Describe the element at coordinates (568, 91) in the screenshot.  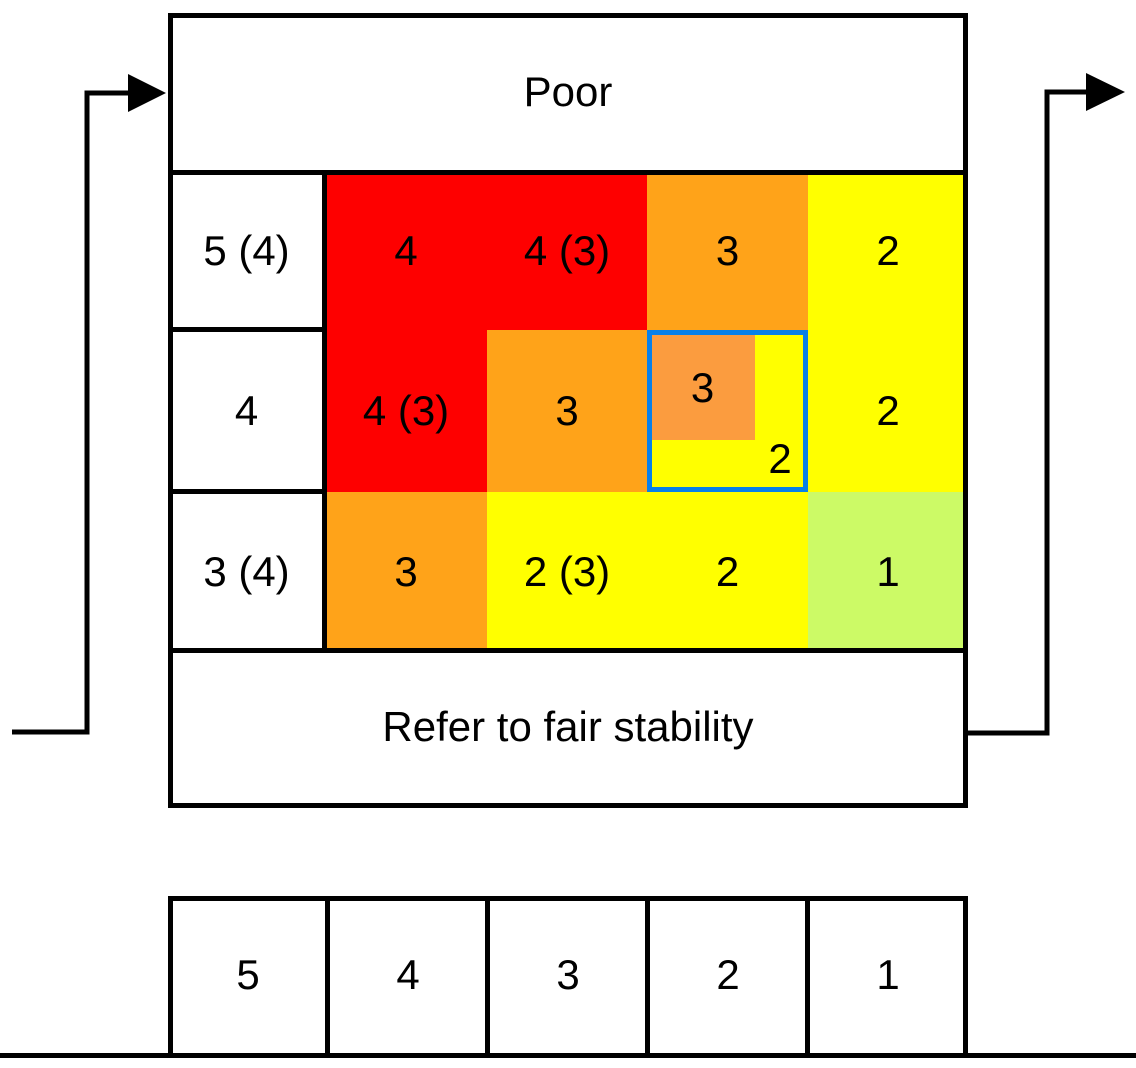
I see `header-label: Poor` at that location.